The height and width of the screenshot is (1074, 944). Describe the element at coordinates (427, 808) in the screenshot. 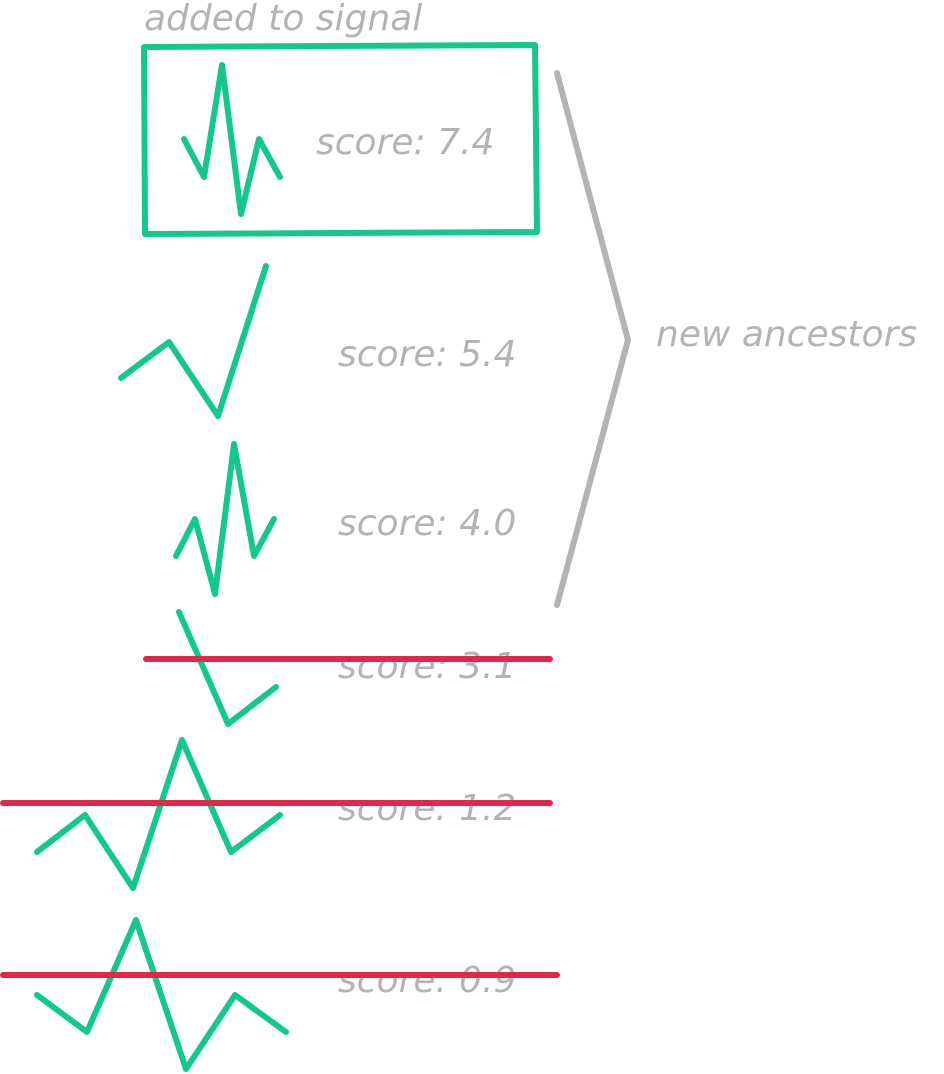

I see `score-label: score: 1.2` at that location.